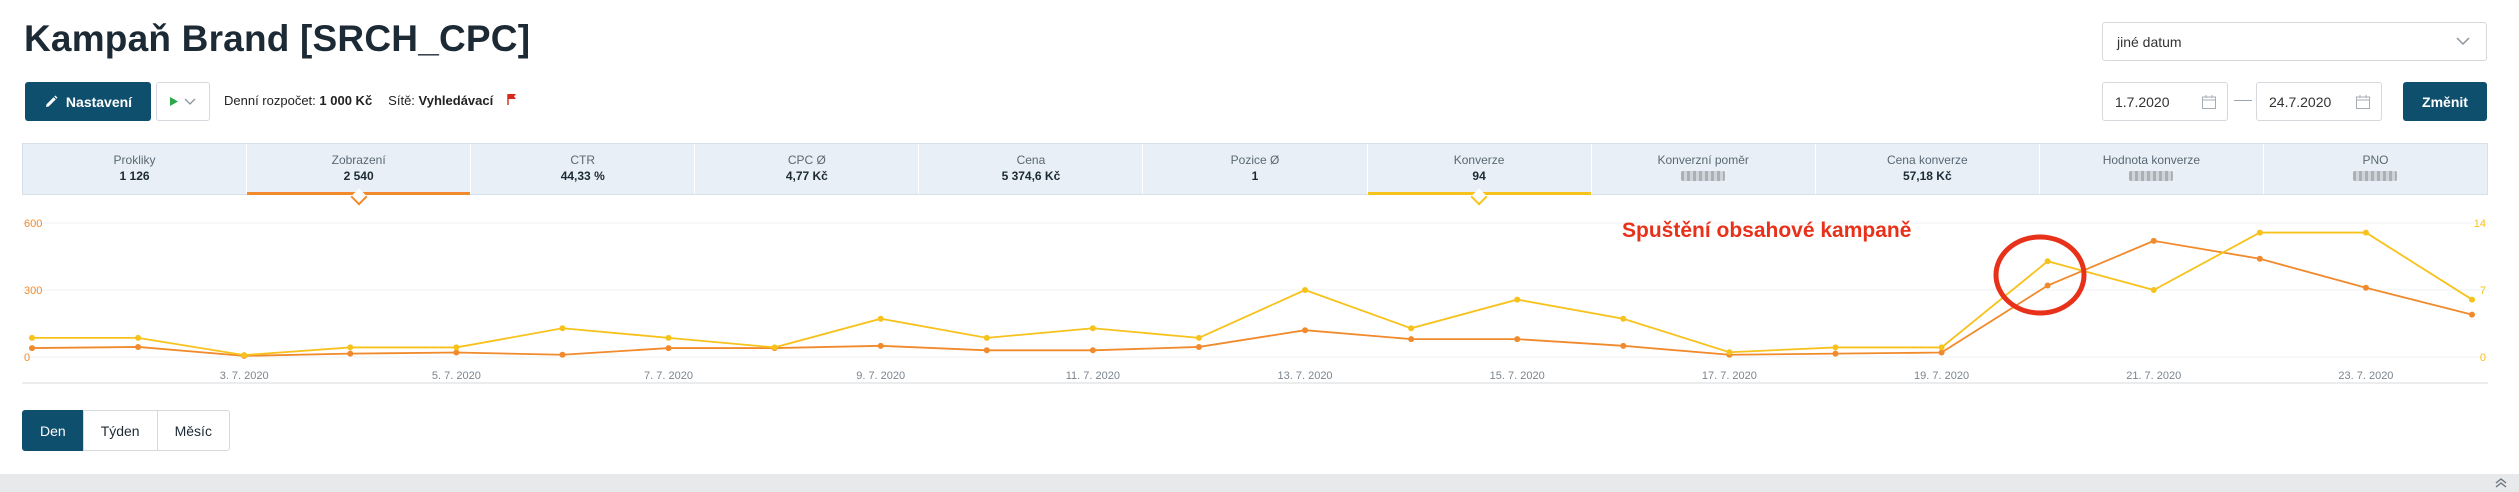  Describe the element at coordinates (456, 376) in the screenshot. I see `x-tick-label: 5. 7. 2020` at that location.